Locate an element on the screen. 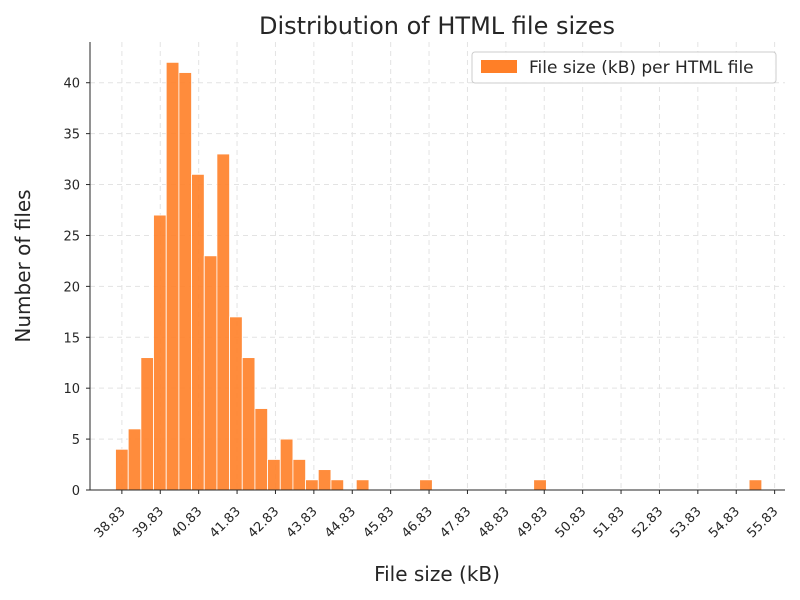  x-tick-label: 48.83 is located at coordinates (494, 522).